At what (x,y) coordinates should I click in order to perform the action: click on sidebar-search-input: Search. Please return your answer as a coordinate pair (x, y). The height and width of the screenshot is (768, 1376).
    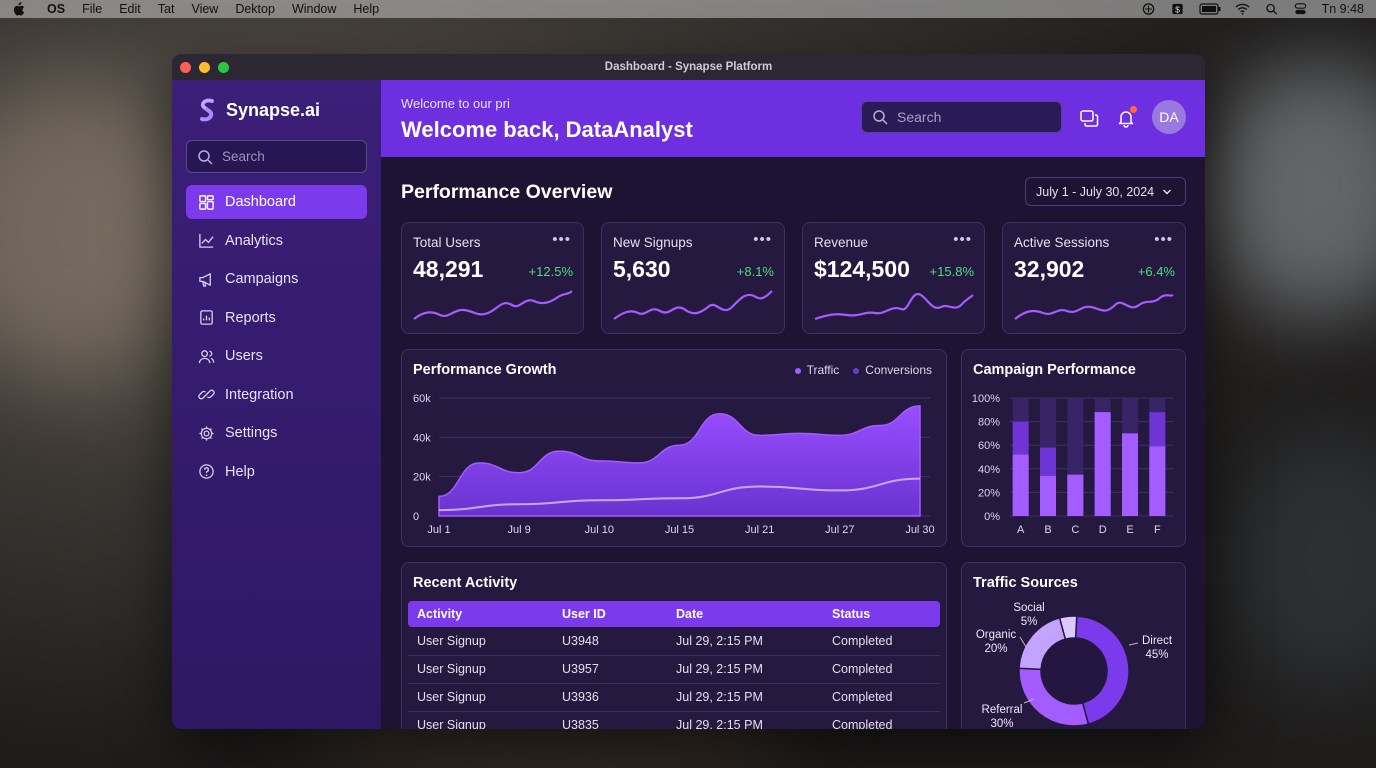
    Looking at the image, I should click on (276, 156).